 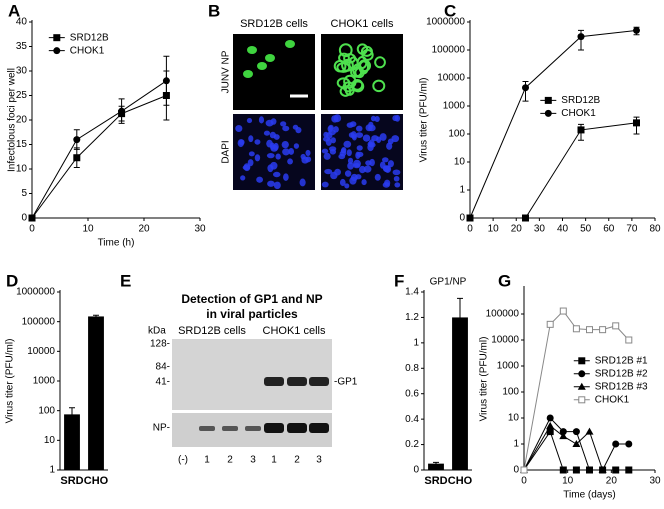 What do you see at coordinates (35, 292) in the screenshot?
I see `y-tick-label: 1000000` at bounding box center [35, 292].